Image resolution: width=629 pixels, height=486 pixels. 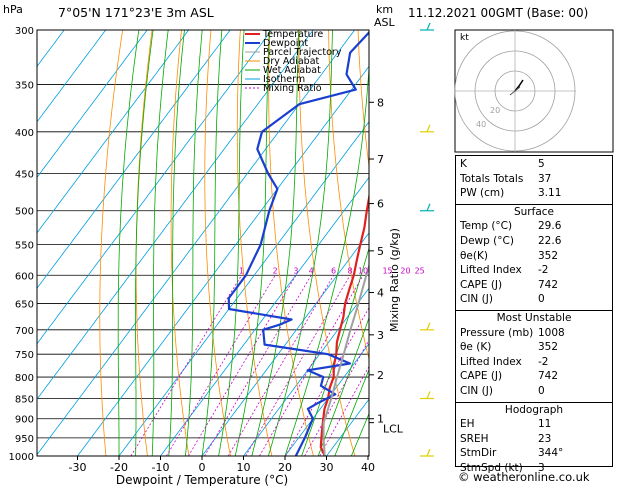 What do you see at coordinates (548, 255) in the screenshot?
I see `index-value: 352` at bounding box center [548, 255].